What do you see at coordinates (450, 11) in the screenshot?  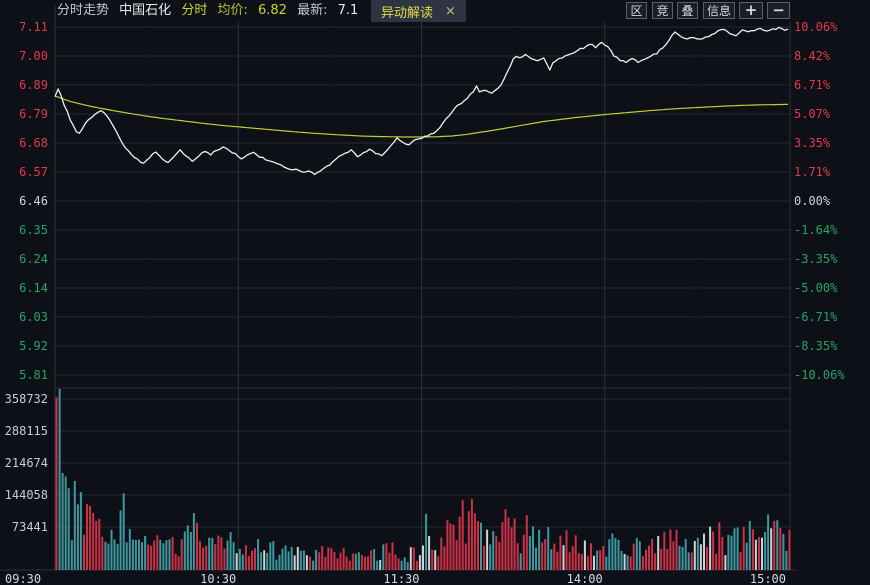 I see `close-icon: ×` at bounding box center [450, 11].